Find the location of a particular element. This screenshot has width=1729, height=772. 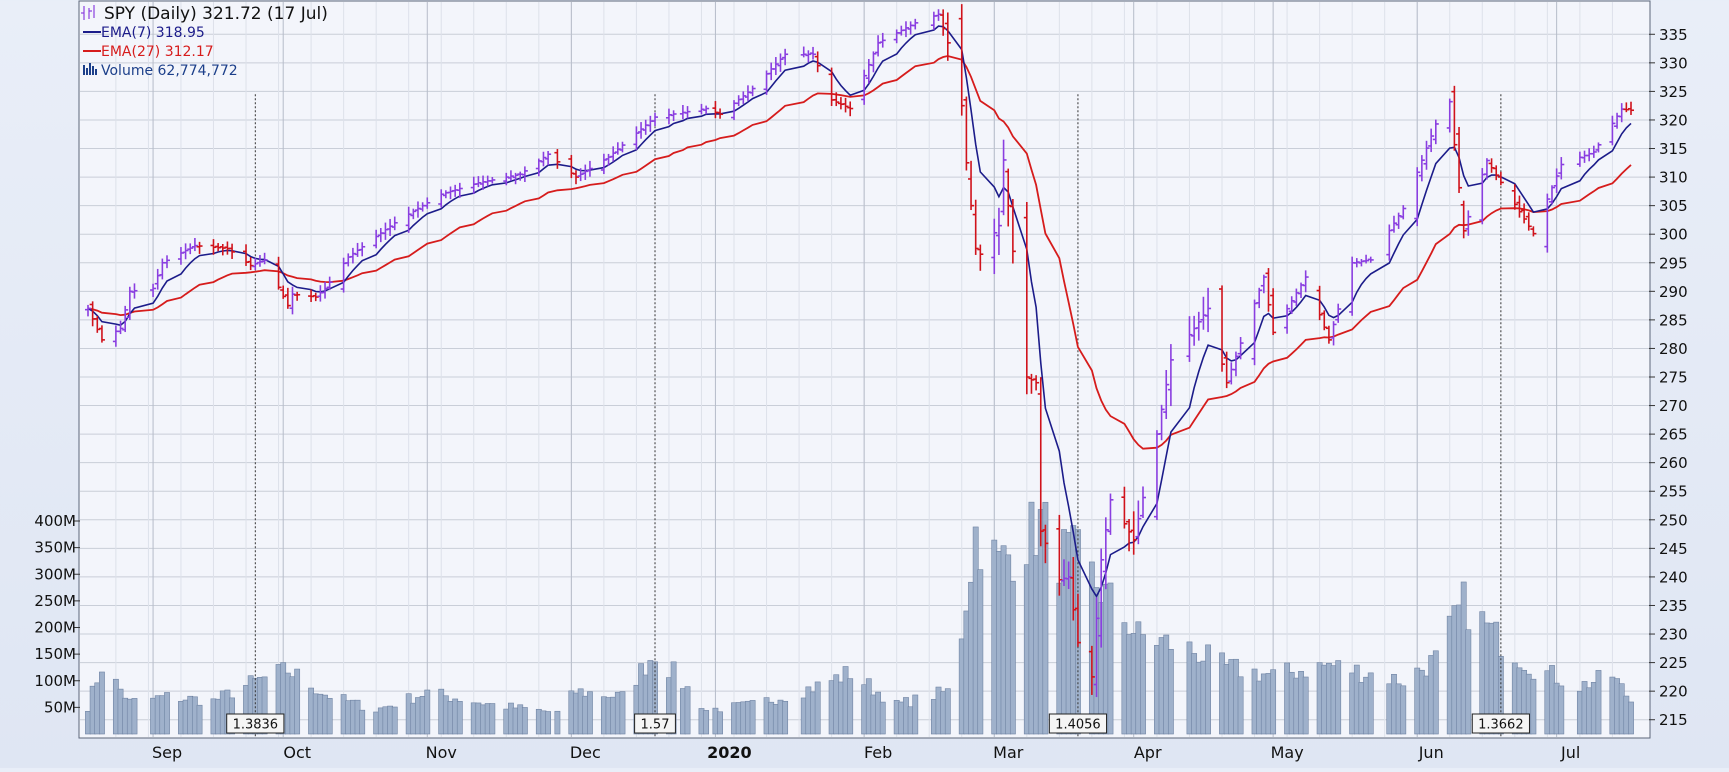

date-label: 2020 is located at coordinates (729, 752).